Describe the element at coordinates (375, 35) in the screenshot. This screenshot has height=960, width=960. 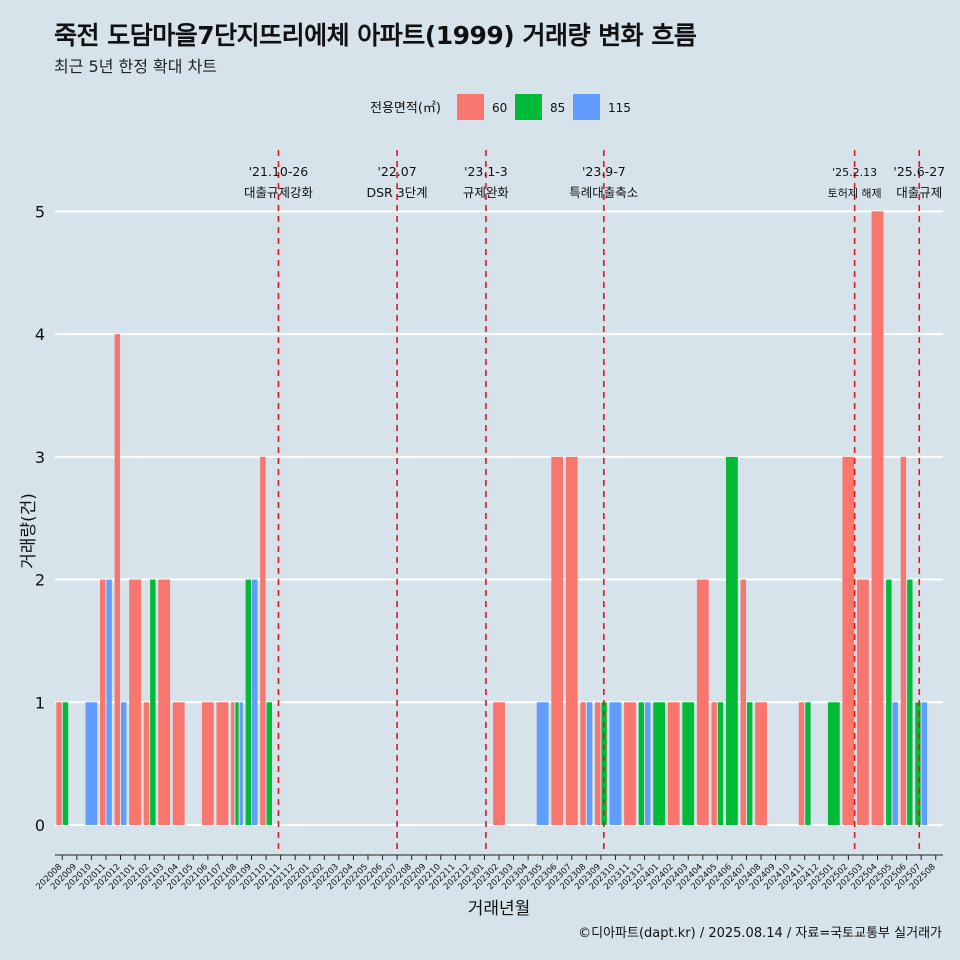
I see `page-title: 죽전 도담마을7단지뜨리에체 아파트(1999) 거래량 변화 흐름` at that location.